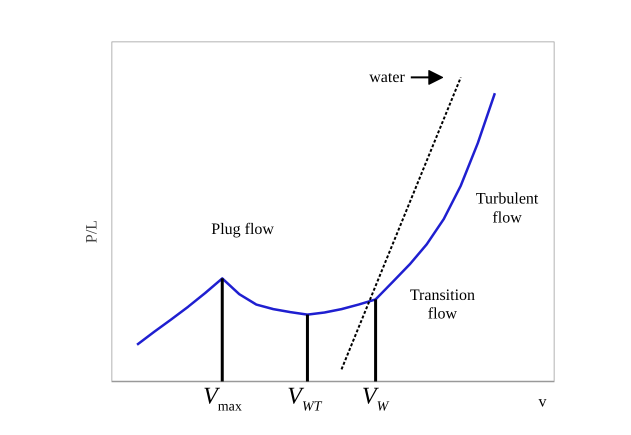 This screenshot has width=631, height=435. Describe the element at coordinates (443, 304) in the screenshot. I see `annotation: Transition flow` at that location.